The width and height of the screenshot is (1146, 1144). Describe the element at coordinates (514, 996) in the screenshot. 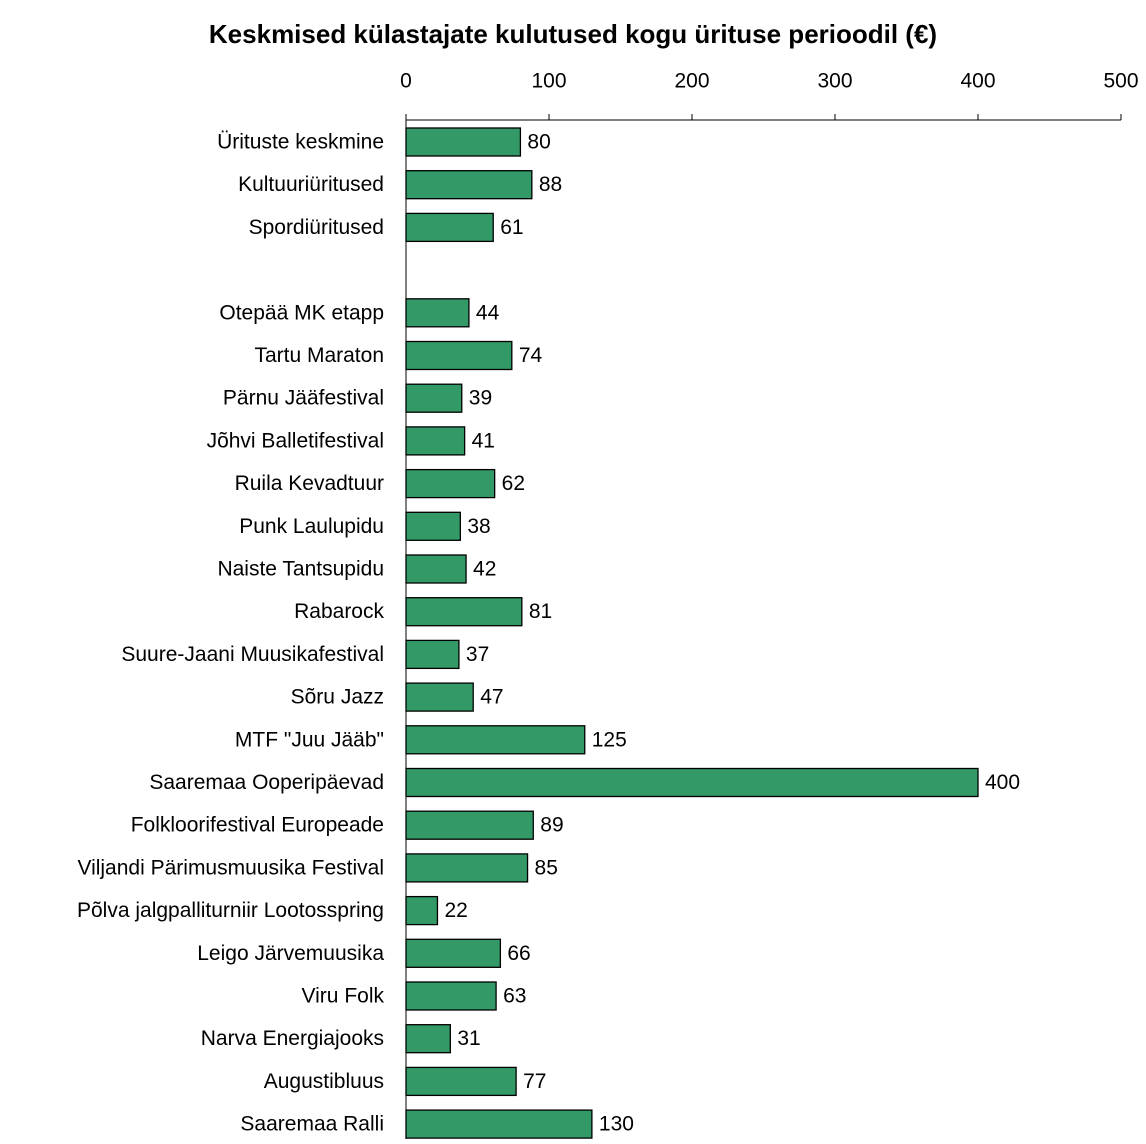

I see `data-label: 63` at that location.